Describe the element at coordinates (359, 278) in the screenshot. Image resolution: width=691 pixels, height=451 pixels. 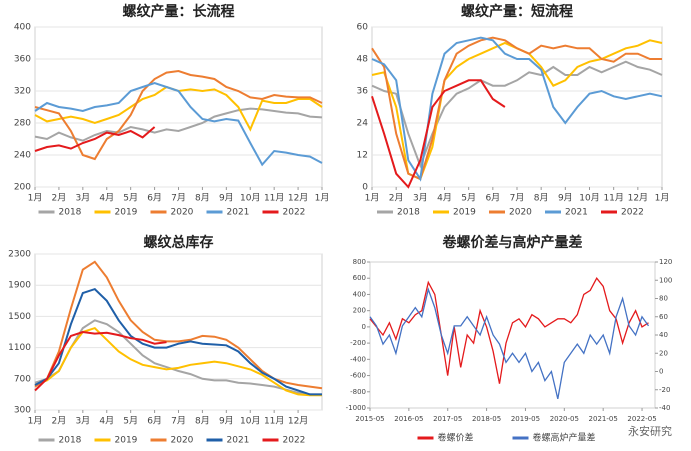
I see `y-tick-label: 600` at that location.